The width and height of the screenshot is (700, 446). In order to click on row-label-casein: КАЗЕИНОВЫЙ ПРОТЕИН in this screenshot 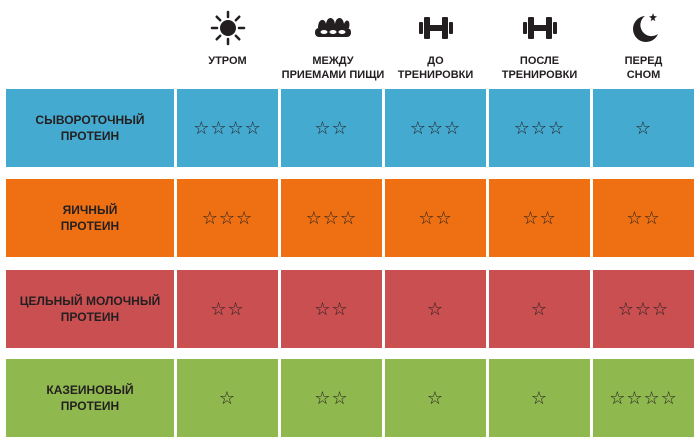, I will do `click(90, 398)`.